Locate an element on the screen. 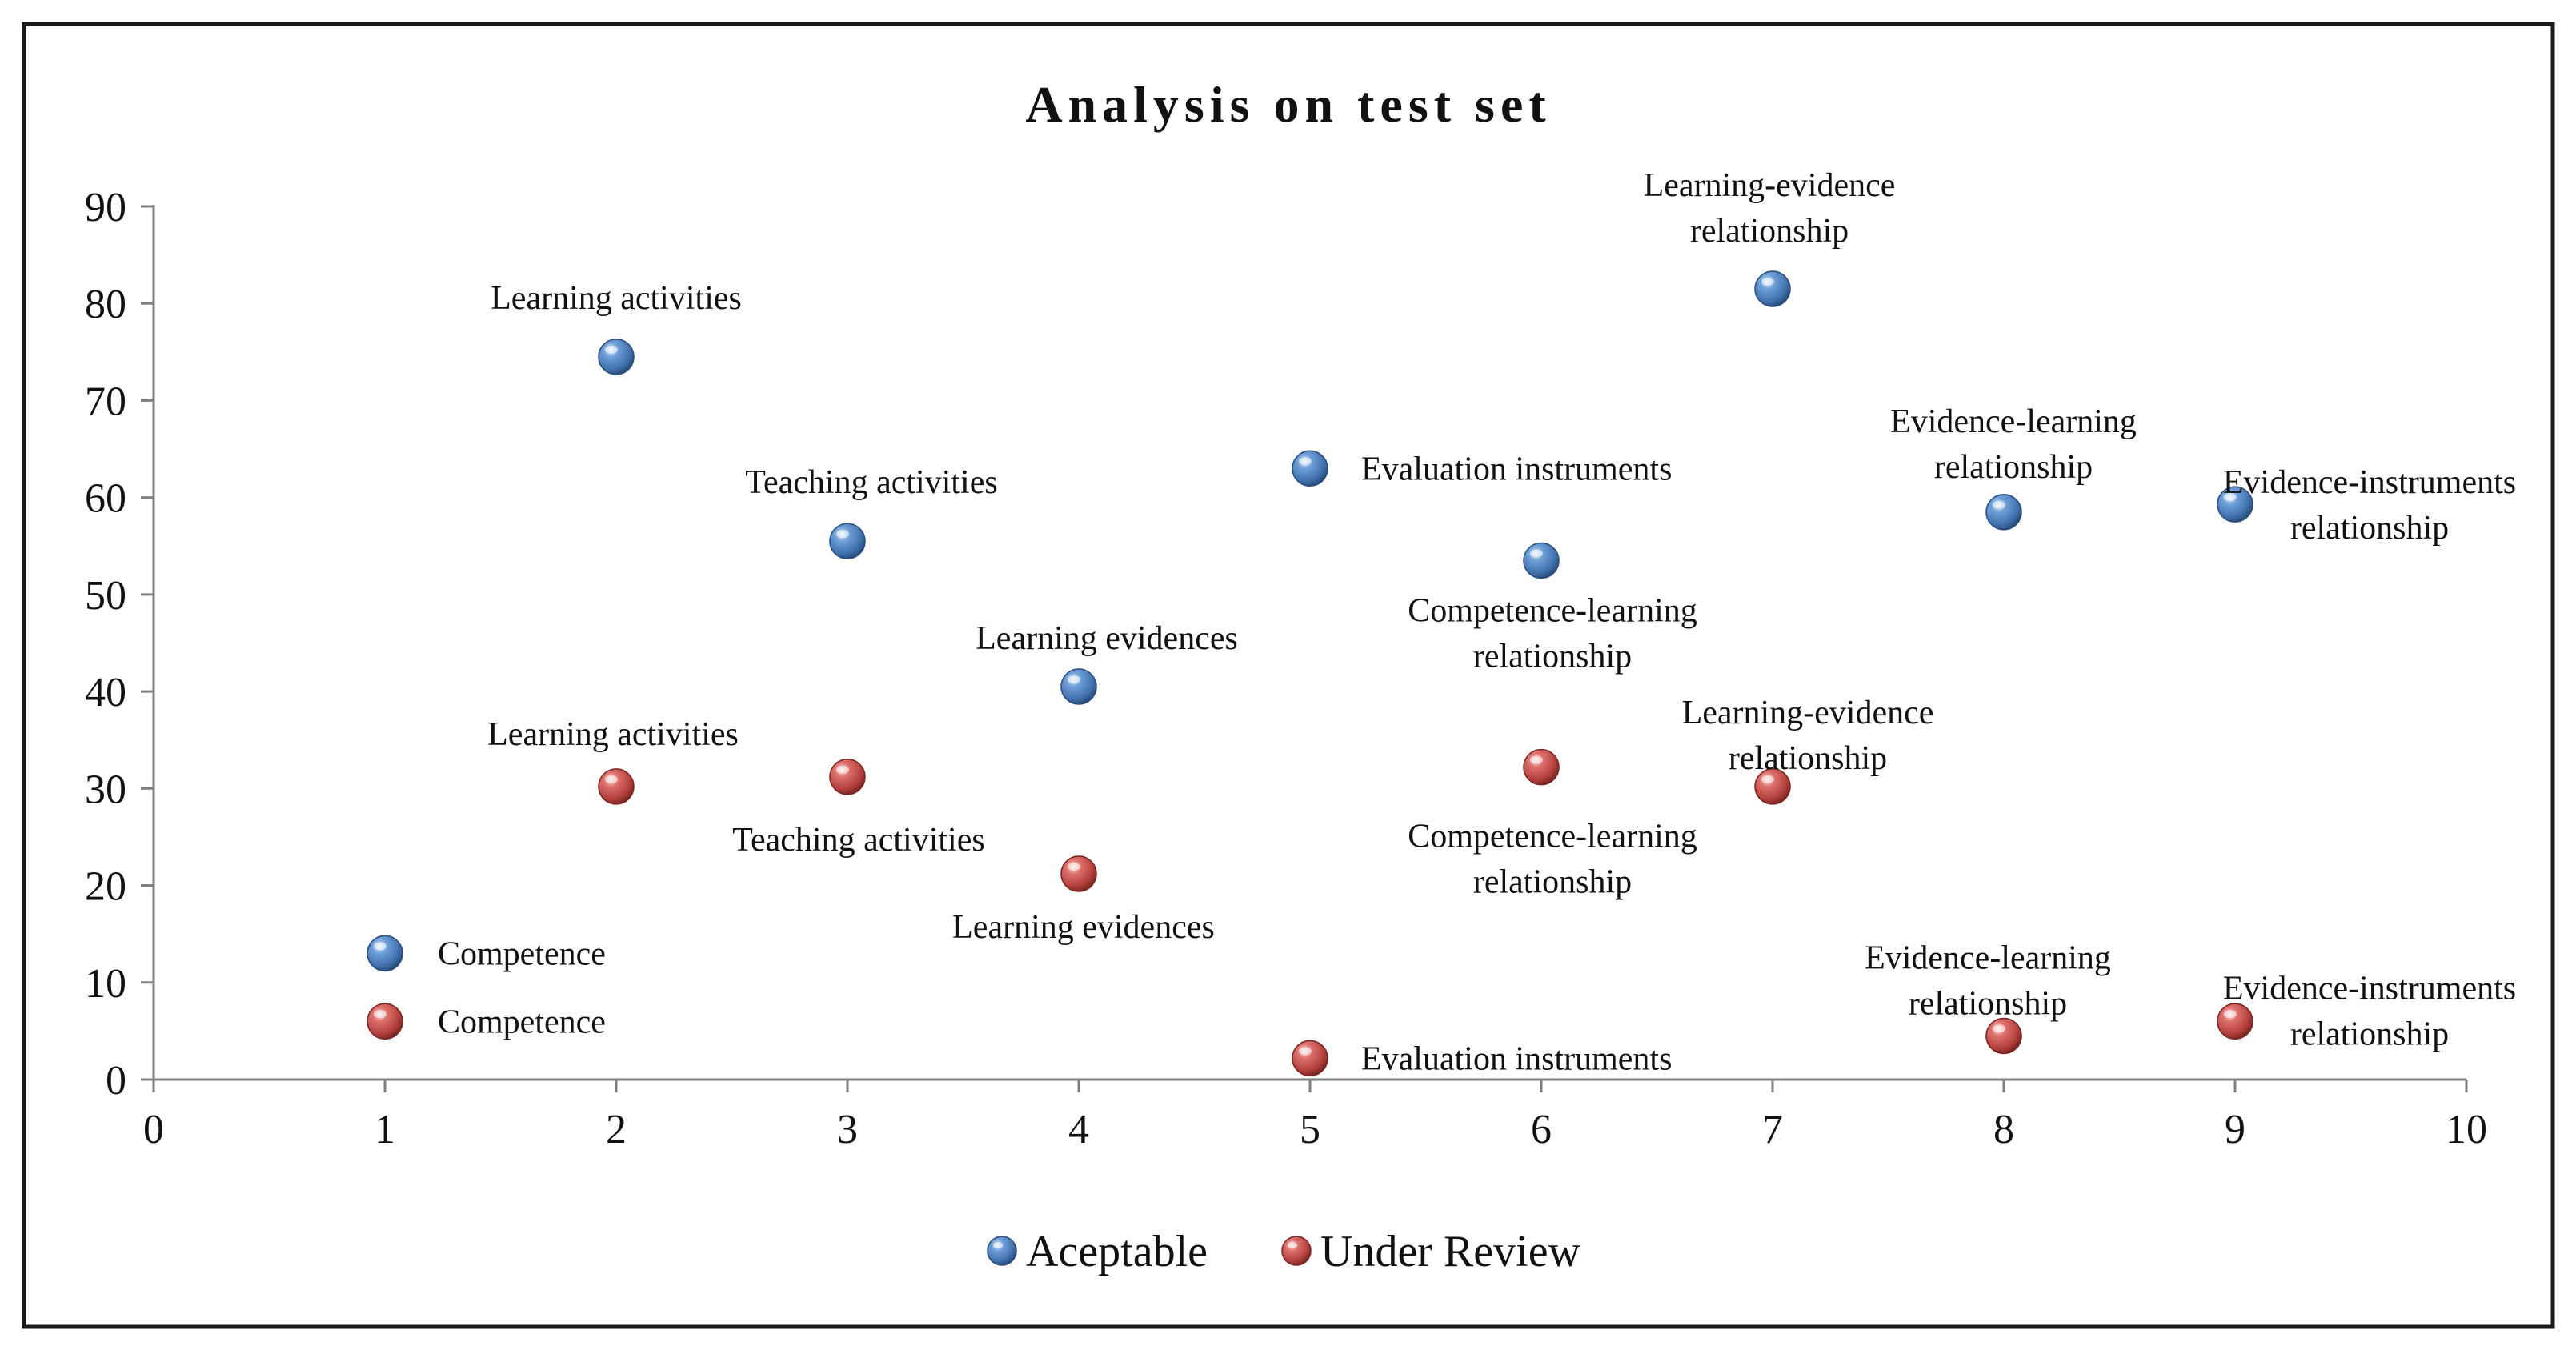  data-label-aceptable-5: Evaluation instruments is located at coordinates (1516, 469).